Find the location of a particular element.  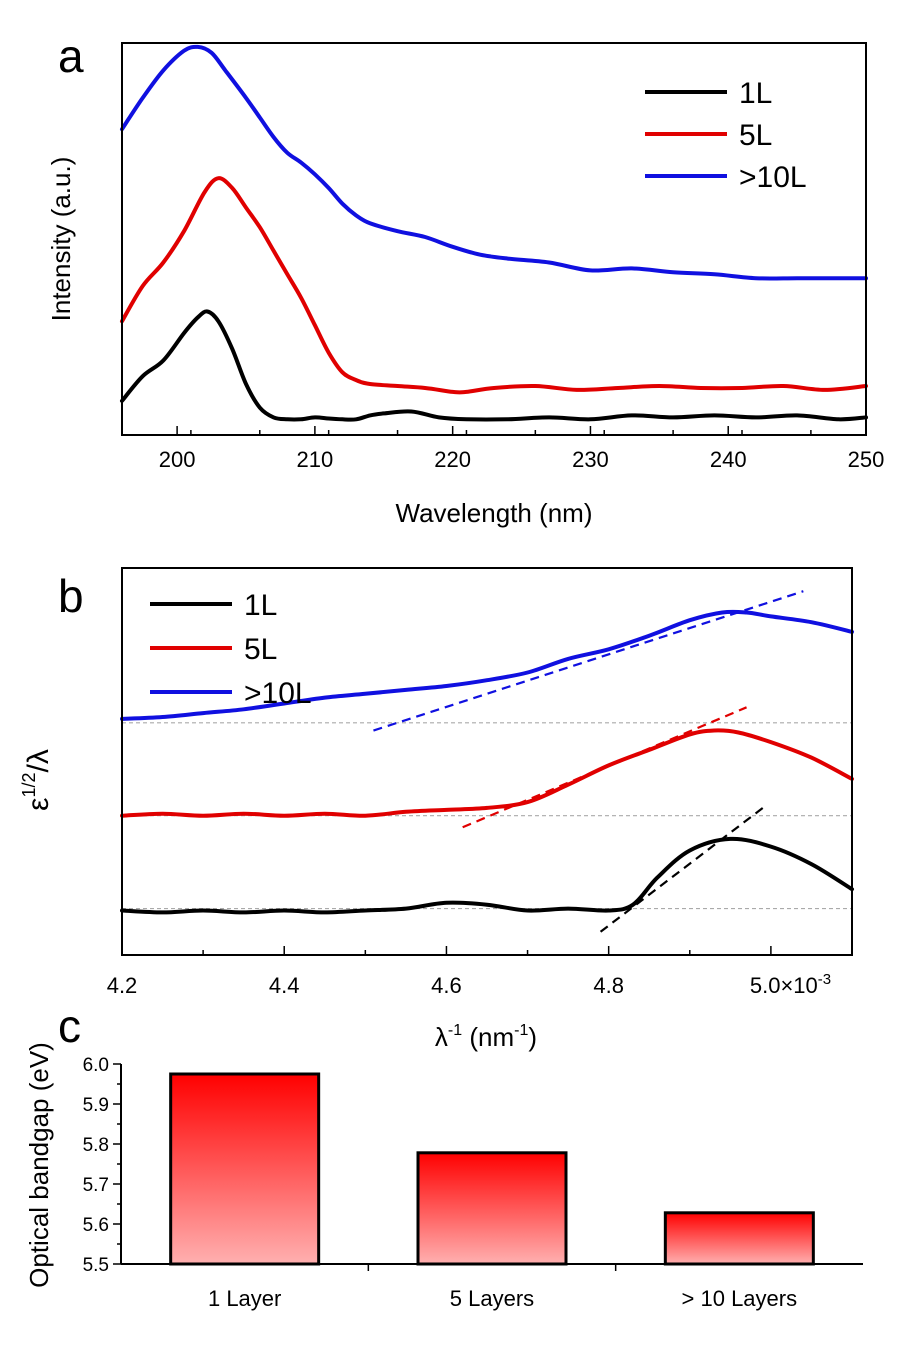

panel-c-y-tick-label-0: 5.5 is located at coordinates (96, 1265).